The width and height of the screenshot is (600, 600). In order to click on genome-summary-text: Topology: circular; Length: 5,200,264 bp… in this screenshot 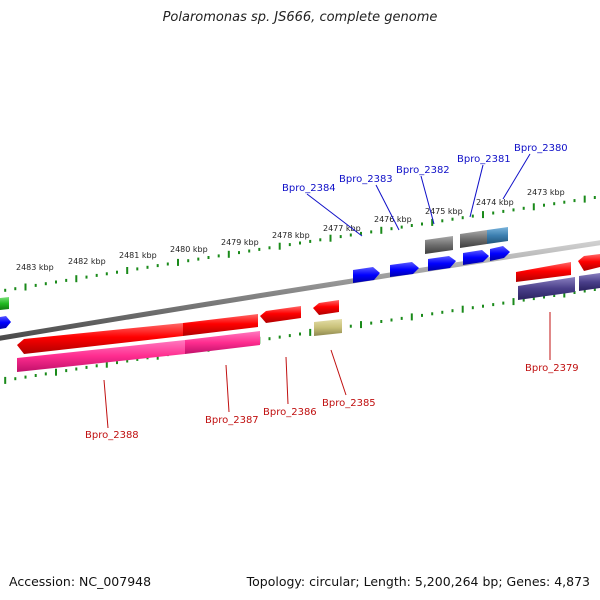, I will do `click(418, 581)`.